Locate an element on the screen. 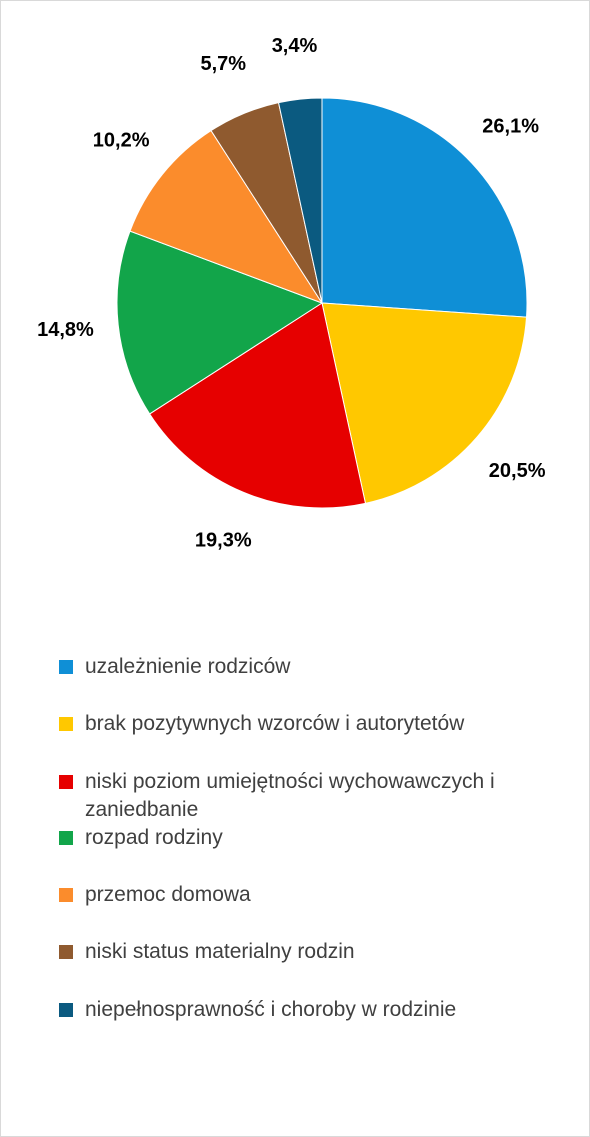 This screenshot has height=1137, width=590. legend-item: niski status materialny rodzin is located at coordinates (299, 952).